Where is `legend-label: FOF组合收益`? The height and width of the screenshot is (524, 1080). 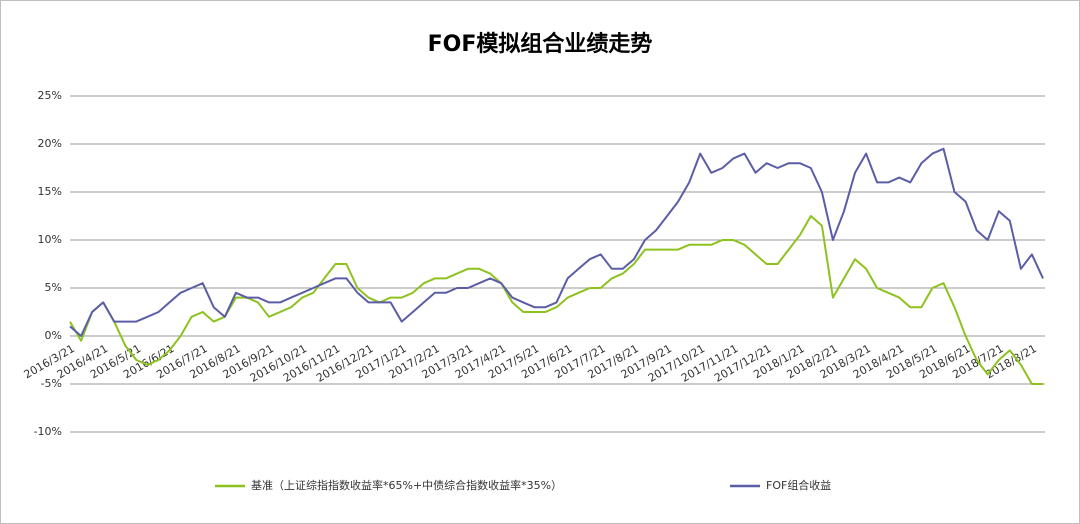 legend-label: FOF组合收益 is located at coordinates (798, 485).